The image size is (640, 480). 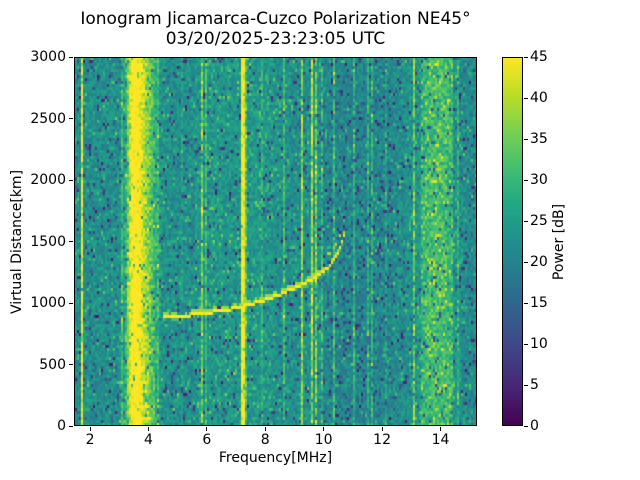 What do you see at coordinates (323, 440) in the screenshot?
I see `x-tick-label: 10` at bounding box center [323, 440].